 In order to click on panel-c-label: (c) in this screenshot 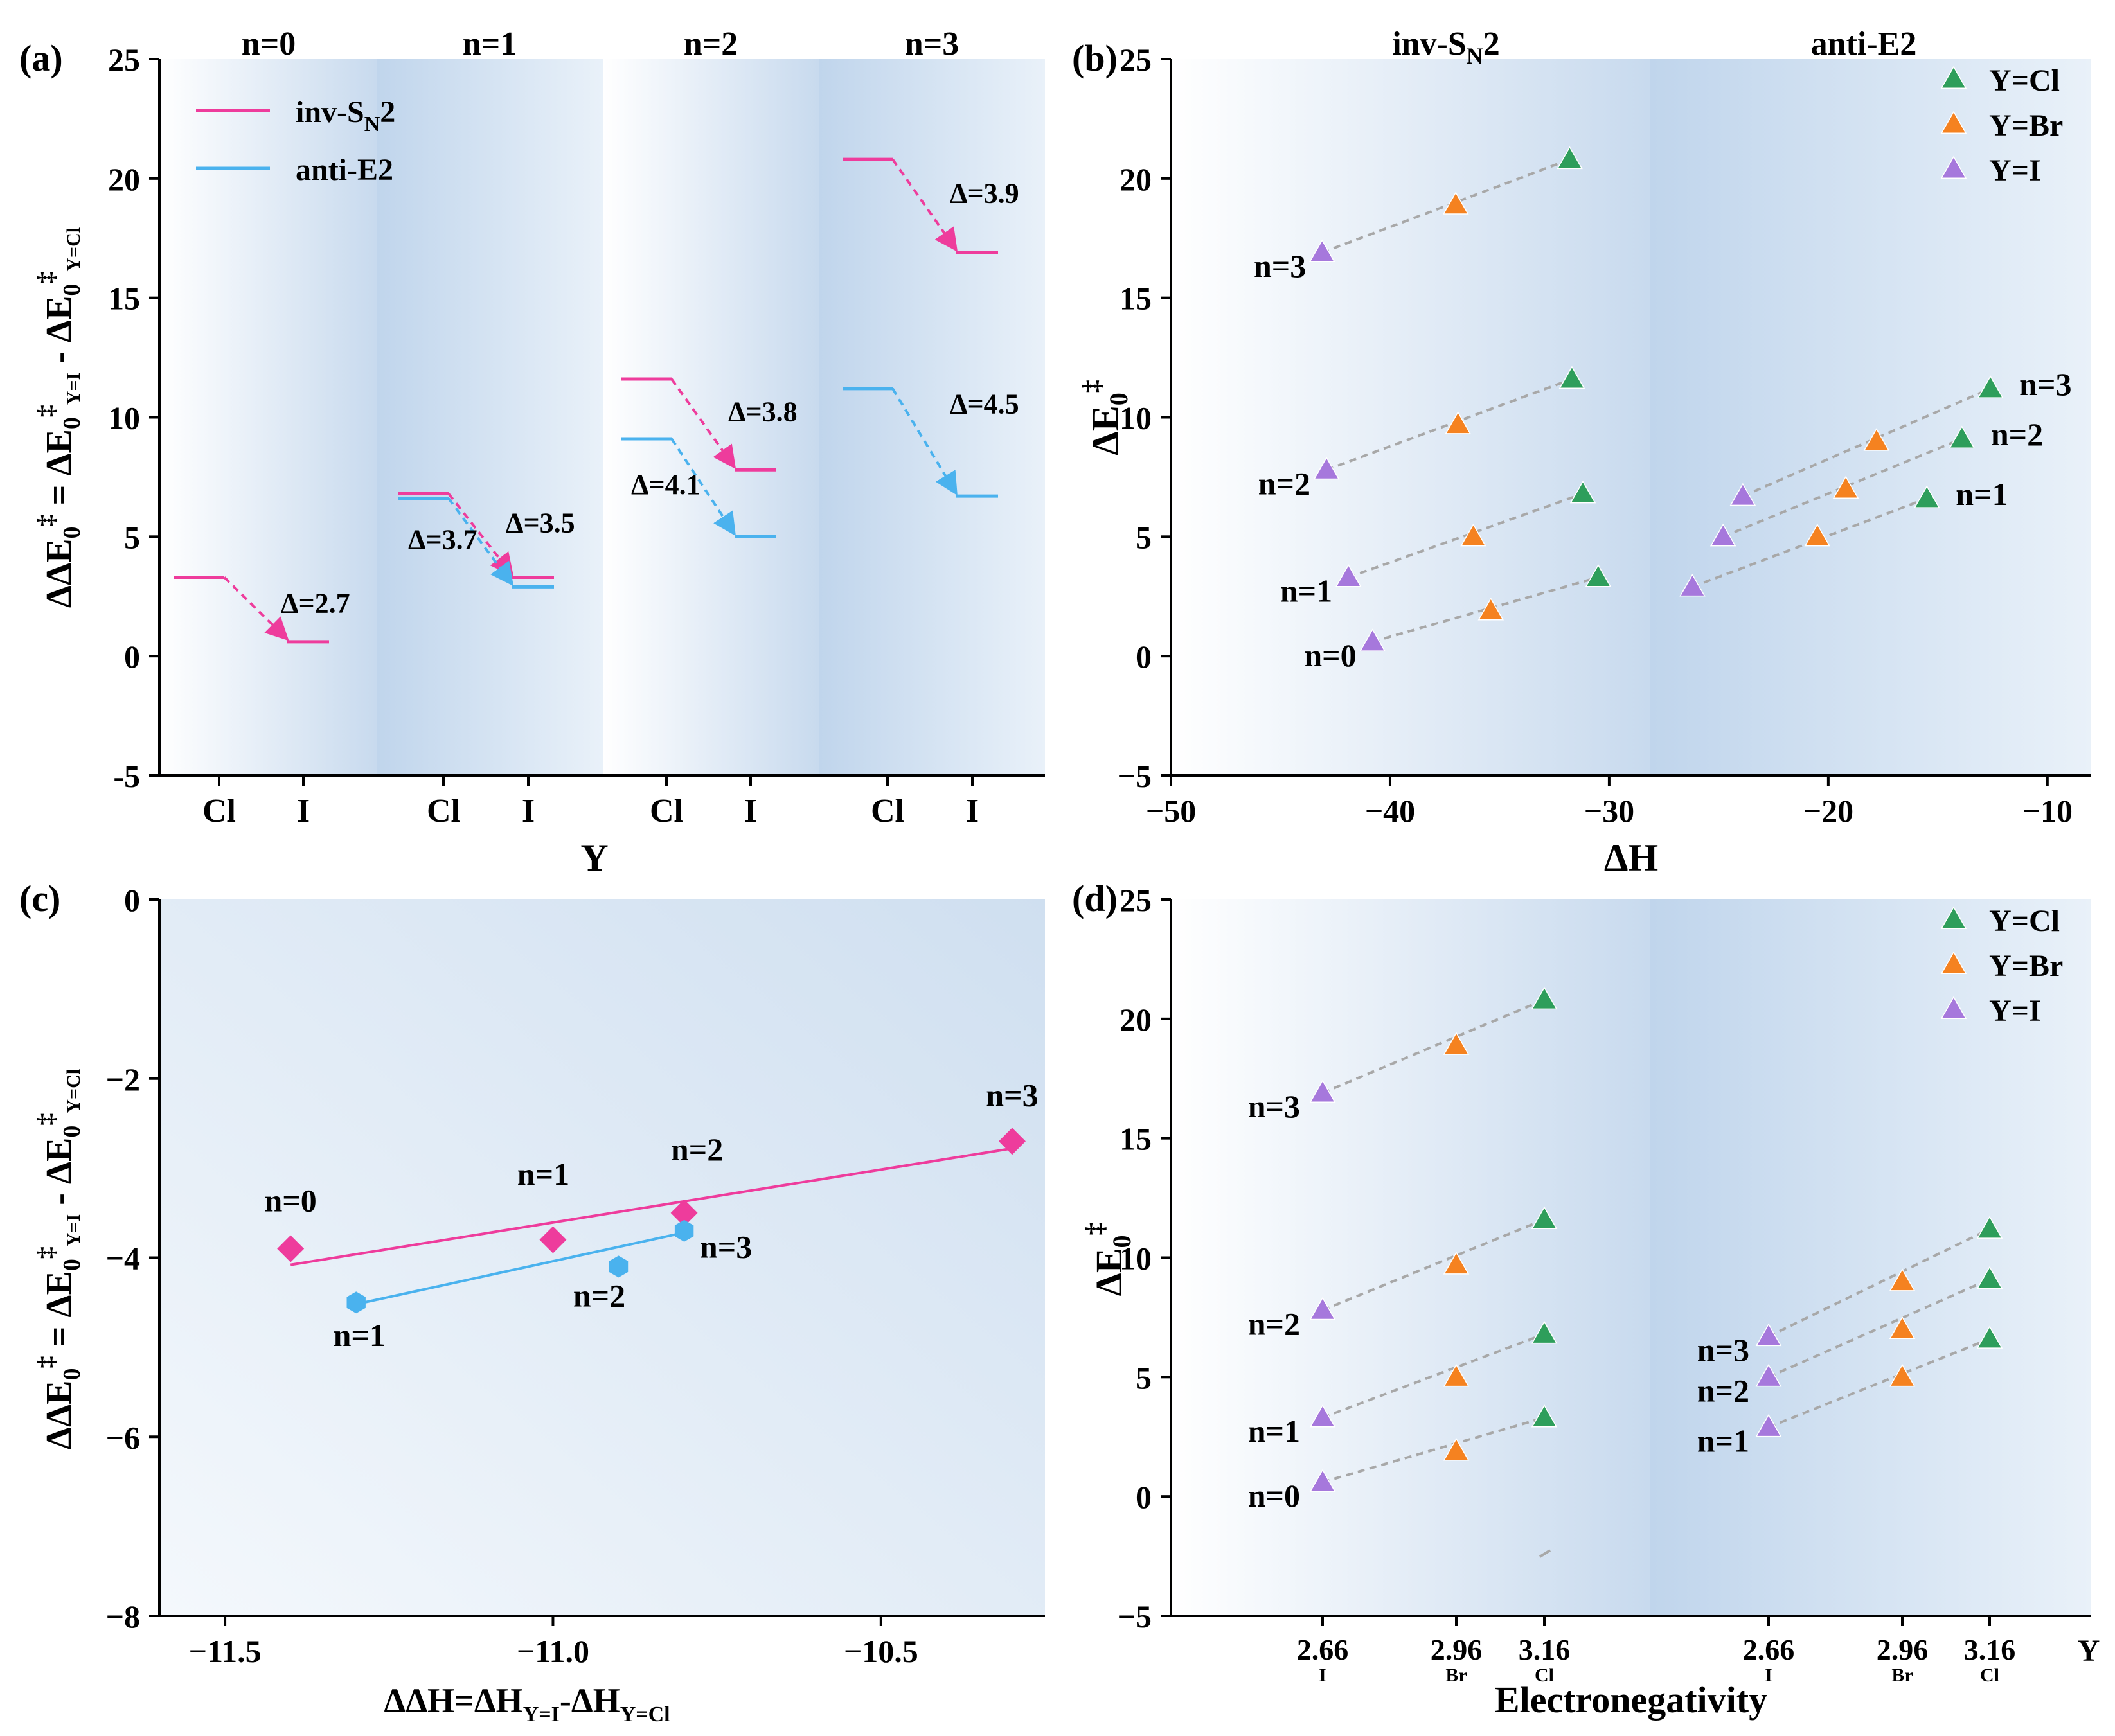, I will do `click(39, 898)`.